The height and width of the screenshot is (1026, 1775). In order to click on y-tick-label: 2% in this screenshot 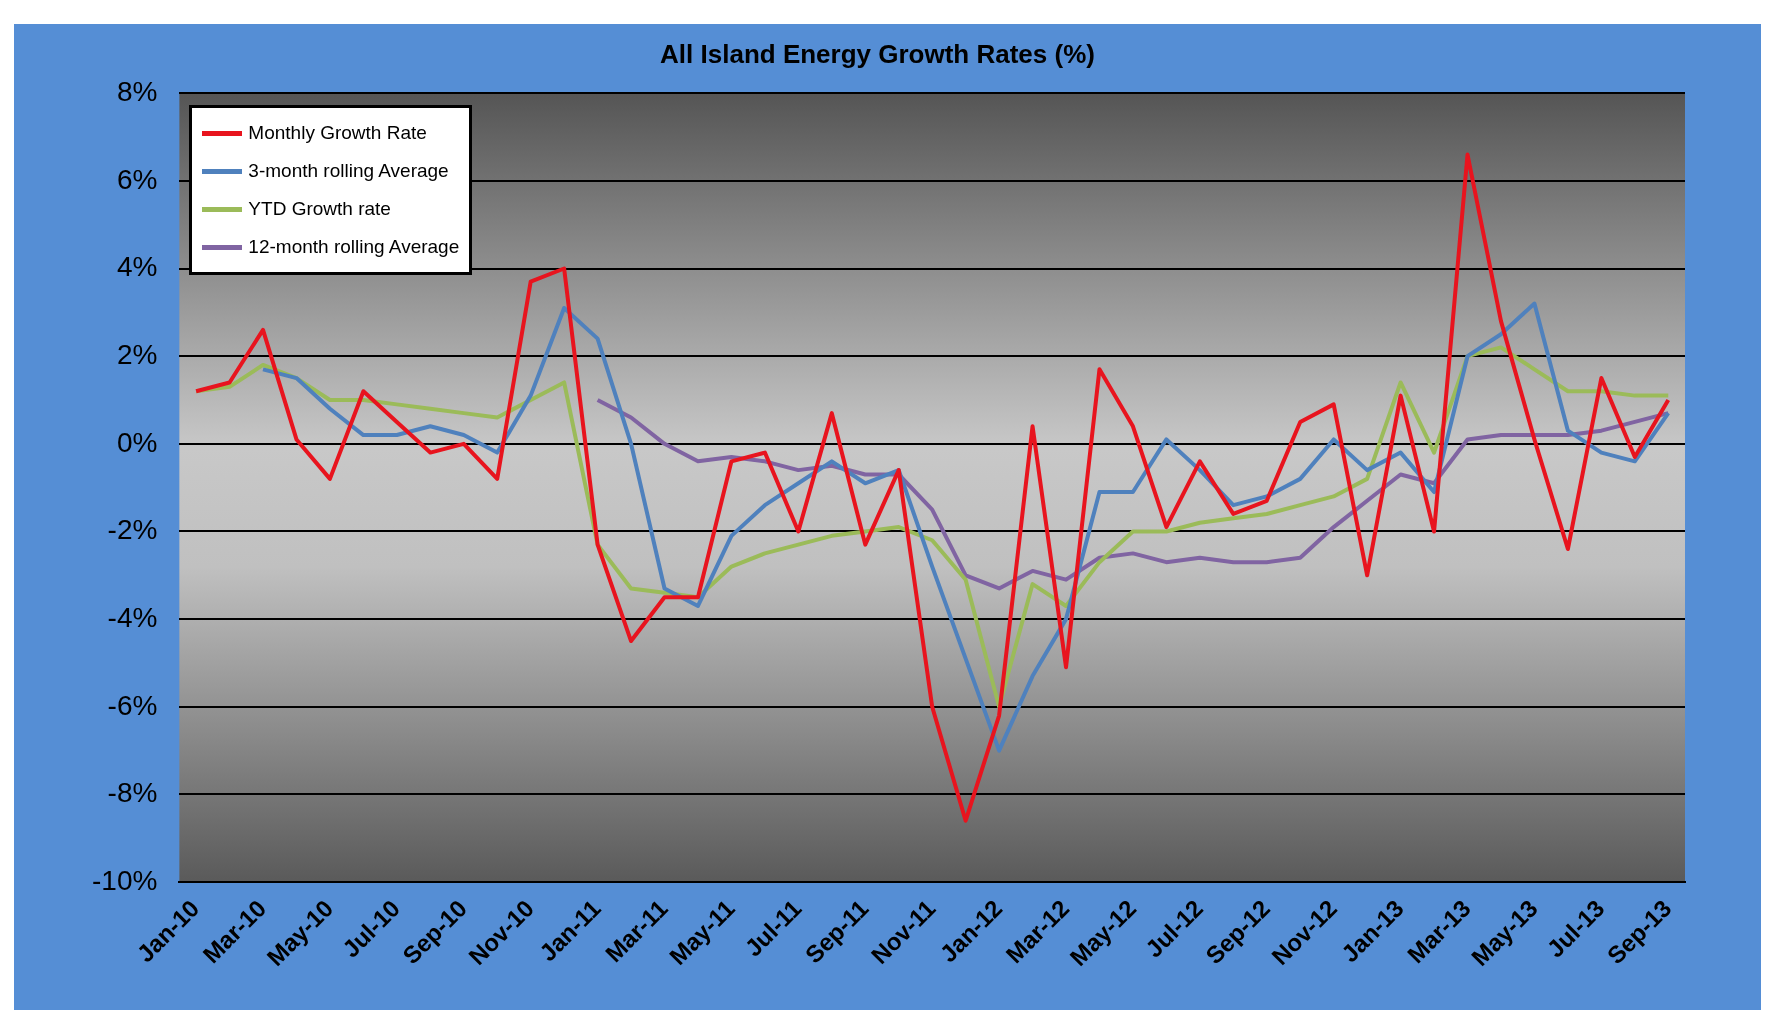, I will do `click(137, 354)`.